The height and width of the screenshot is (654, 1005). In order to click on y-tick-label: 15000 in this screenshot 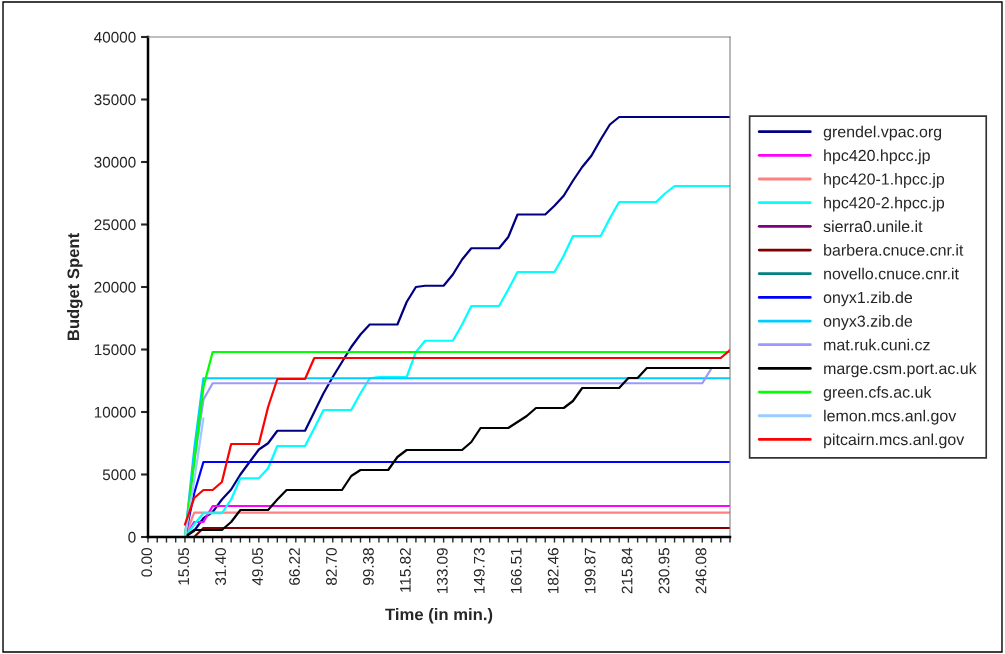, I will do `click(115, 350)`.